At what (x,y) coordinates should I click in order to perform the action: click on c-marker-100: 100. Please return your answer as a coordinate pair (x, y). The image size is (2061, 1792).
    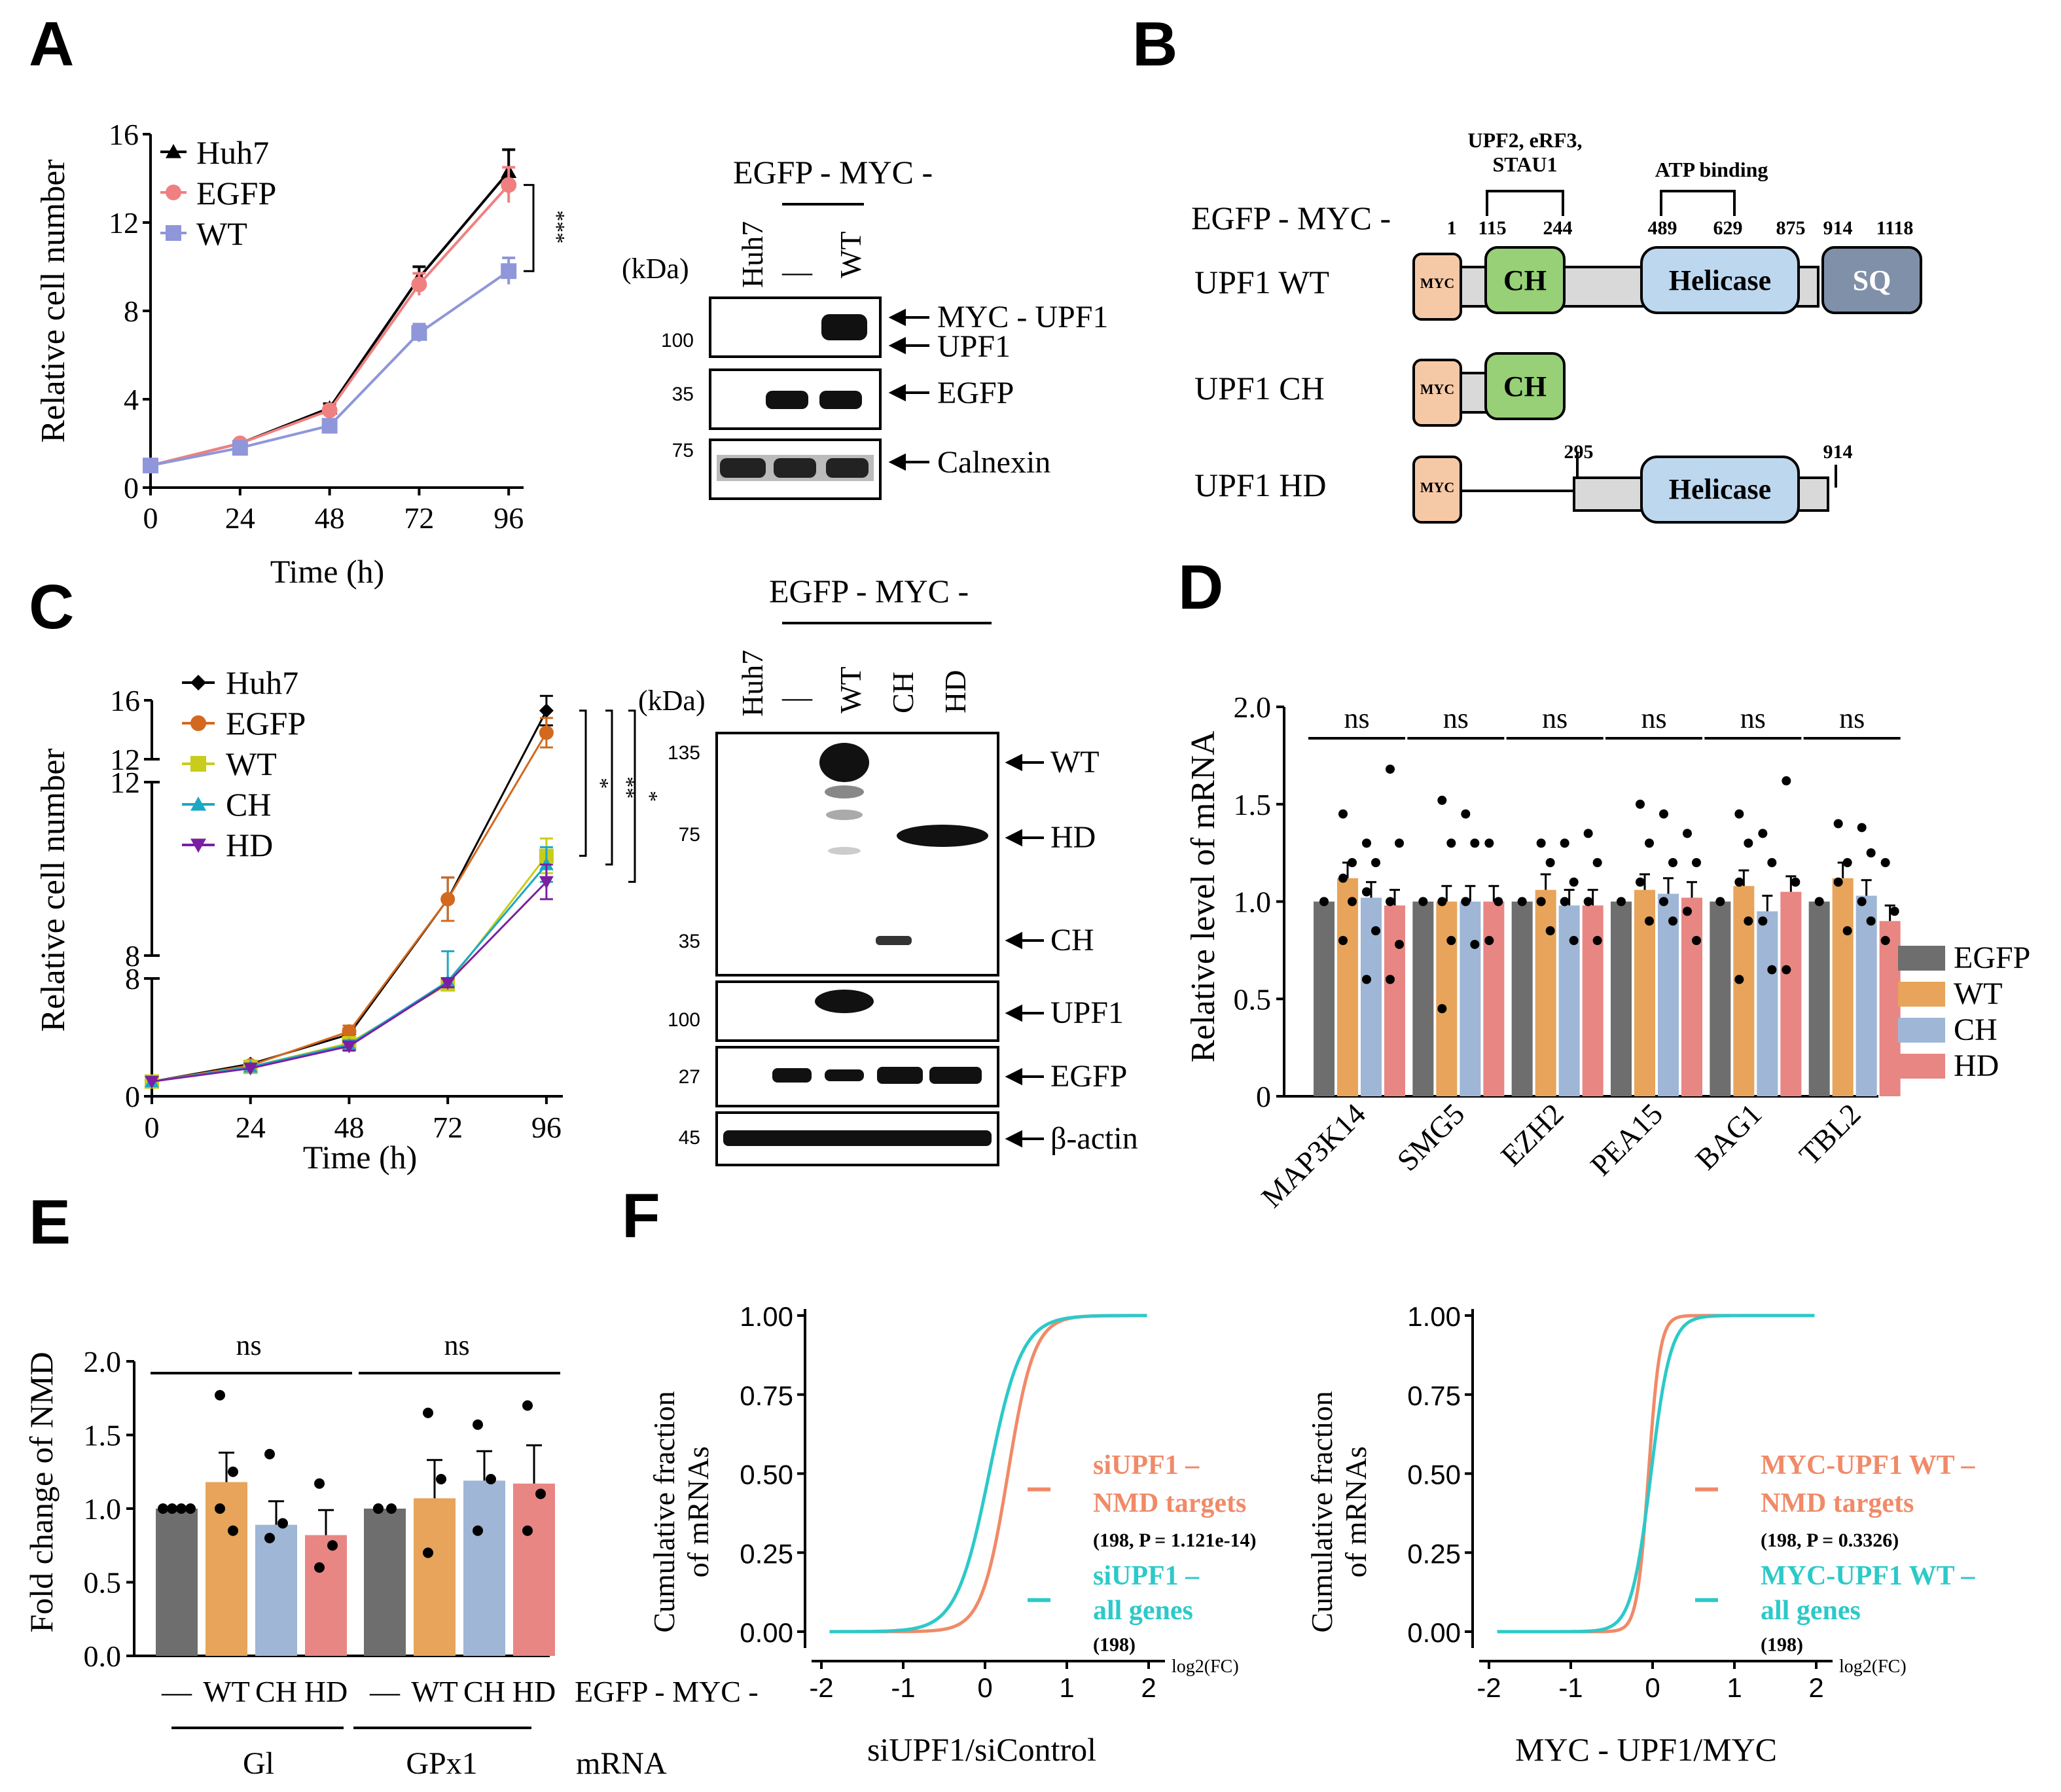
    Looking at the image, I should click on (684, 1020).